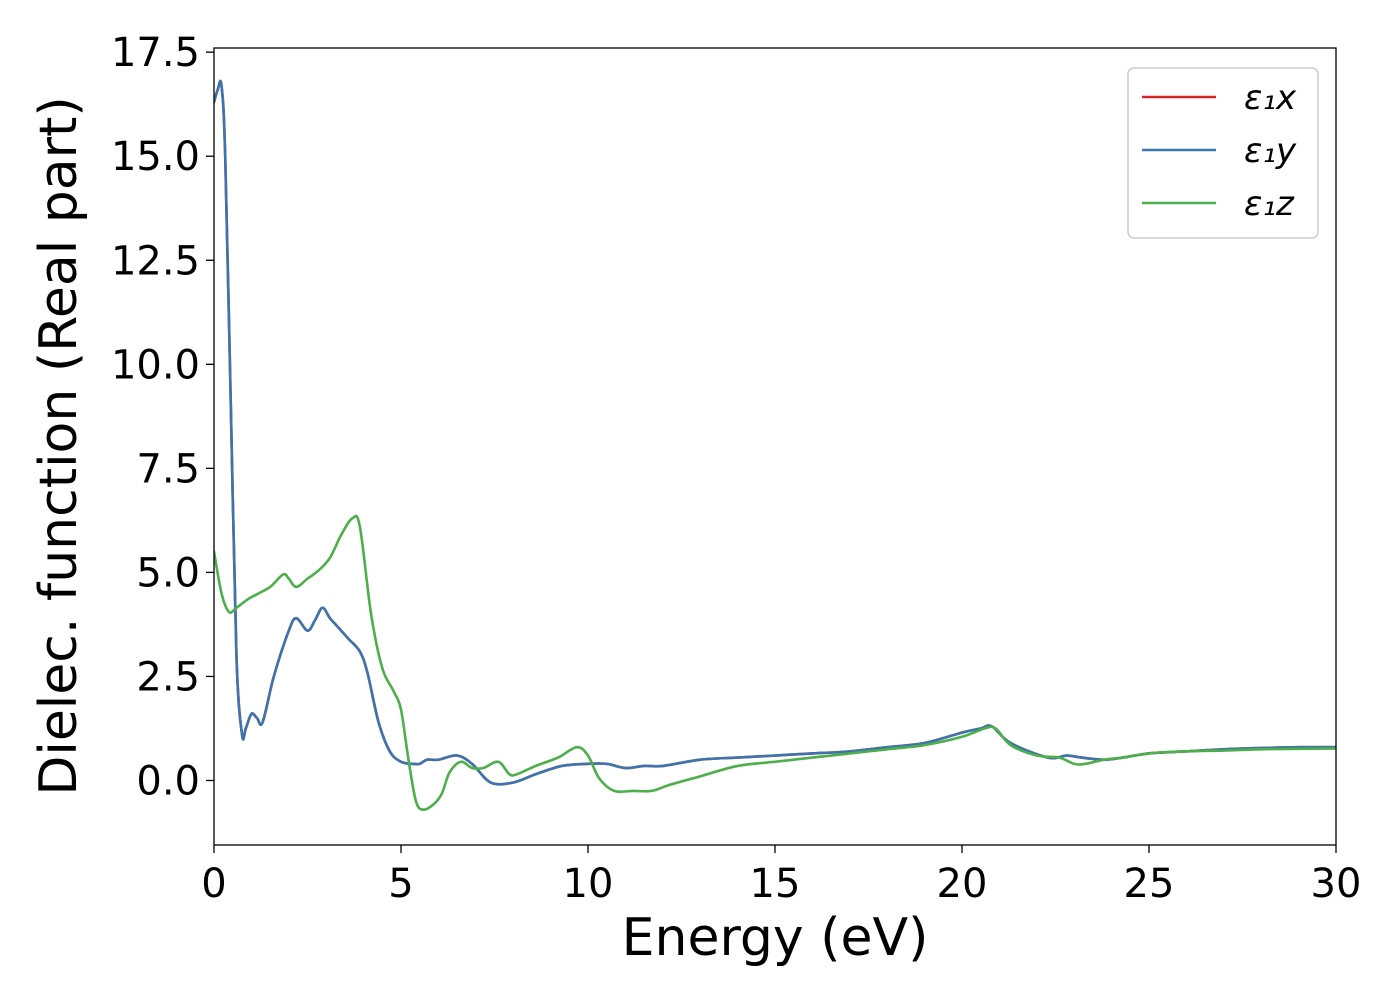 This screenshot has height=1000, width=1400. What do you see at coordinates (59, 445) in the screenshot?
I see `y-axis-label: Dielec. function (Real part)` at bounding box center [59, 445].